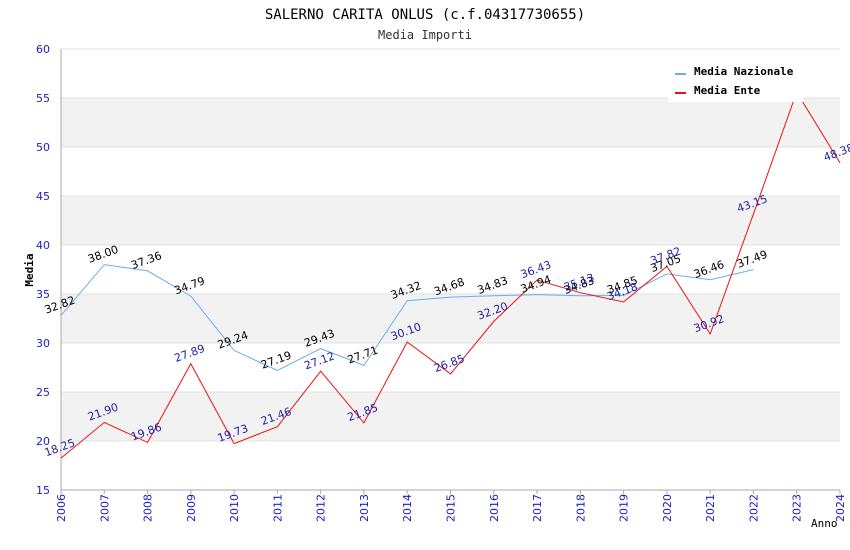 This screenshot has height=550, width=850. I want to click on x-tick-2017: 2017, so click(537, 508).